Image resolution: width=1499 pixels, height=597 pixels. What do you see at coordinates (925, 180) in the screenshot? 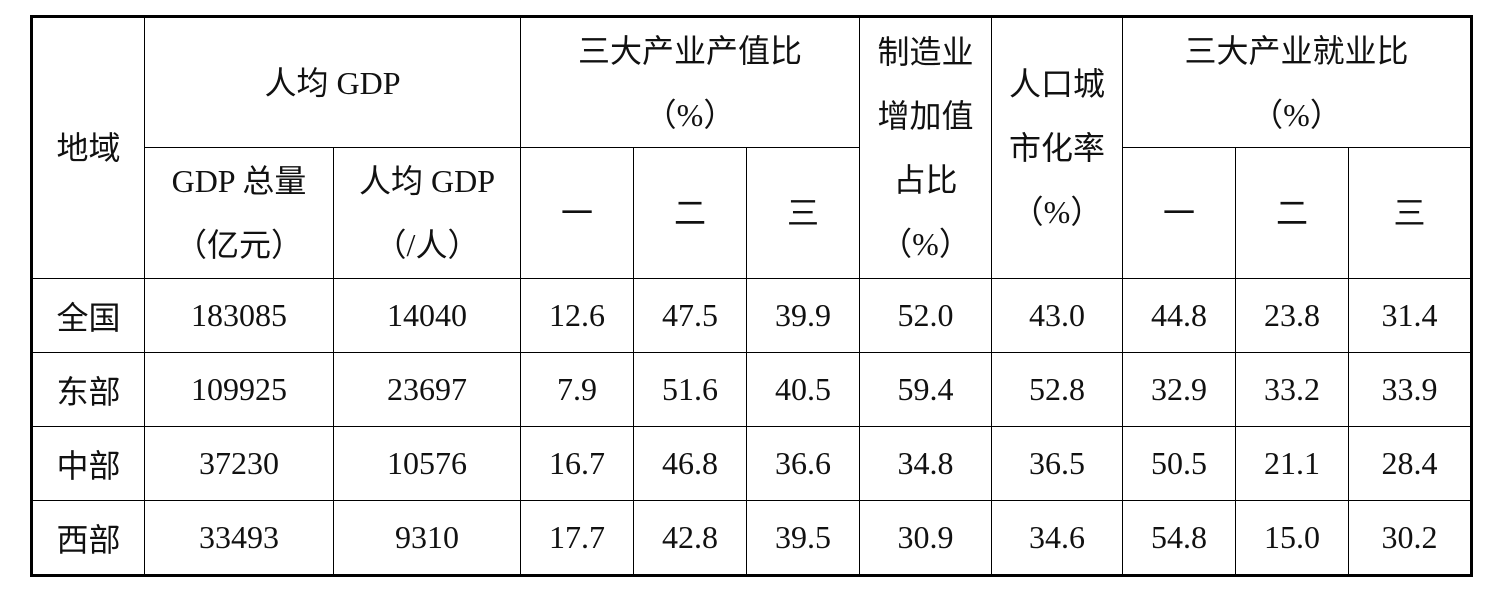
I see `header-text: 占比` at bounding box center [925, 180].